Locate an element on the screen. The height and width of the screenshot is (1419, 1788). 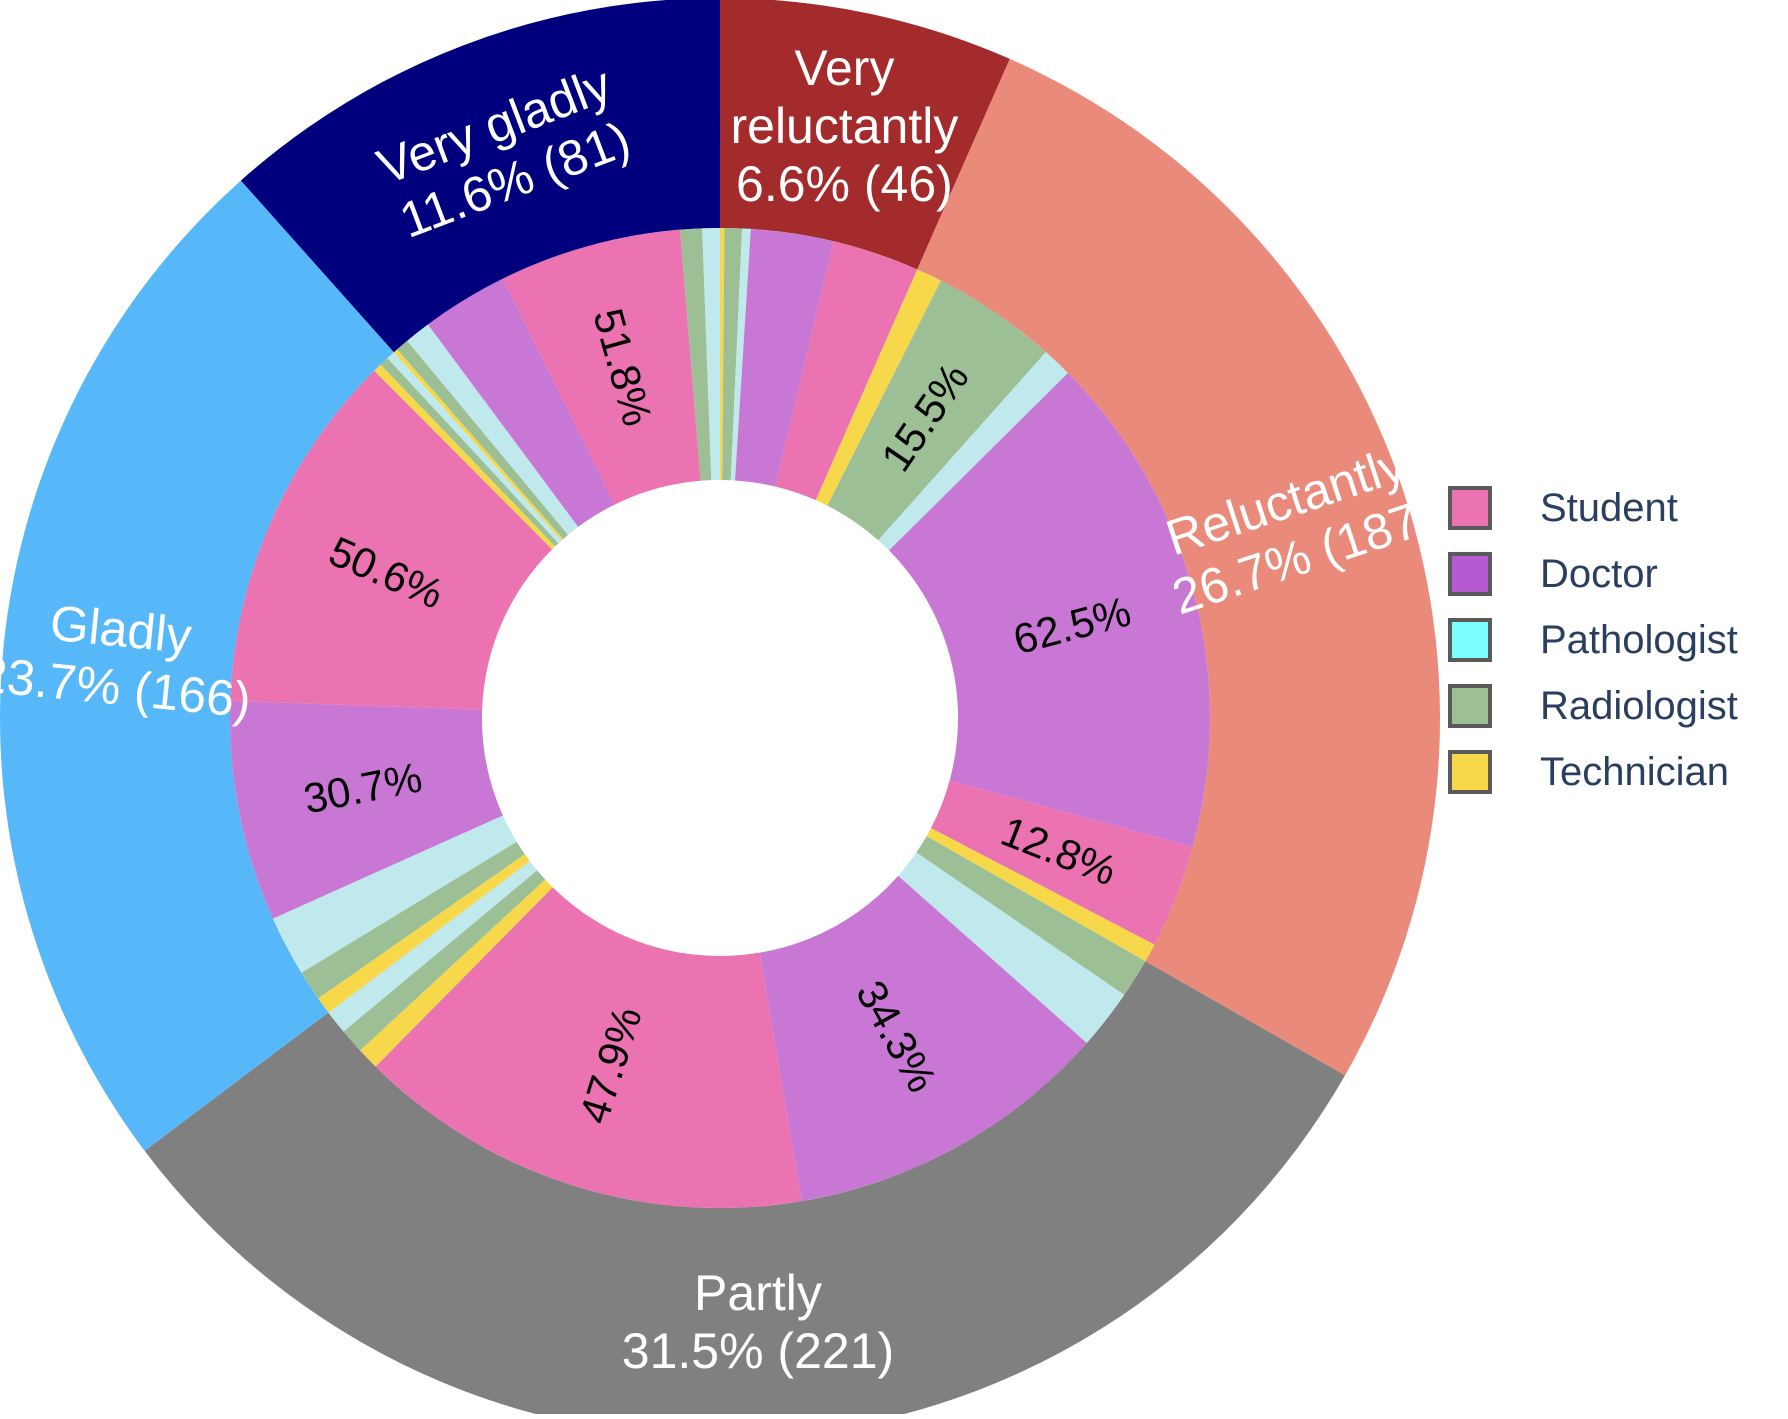
inner-segment-reluctantly-radiologist is located at coordinates (936, 410).